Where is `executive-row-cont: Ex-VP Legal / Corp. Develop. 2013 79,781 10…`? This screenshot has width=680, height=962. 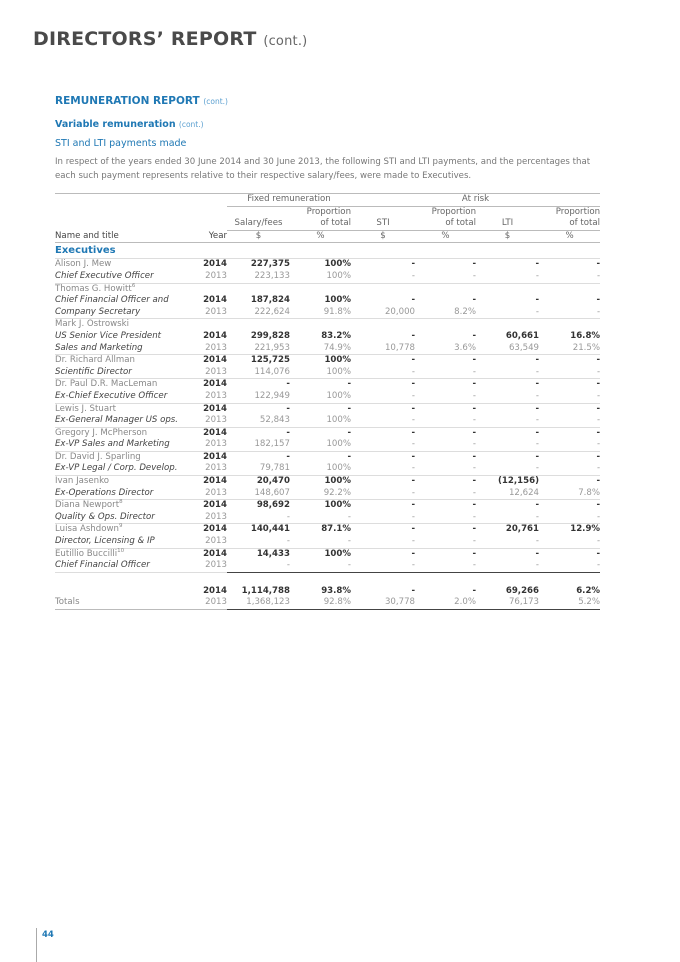 executive-row-cont: Ex-VP Legal / Corp. Develop. 2013 79,781 10… is located at coordinates (327, 469).